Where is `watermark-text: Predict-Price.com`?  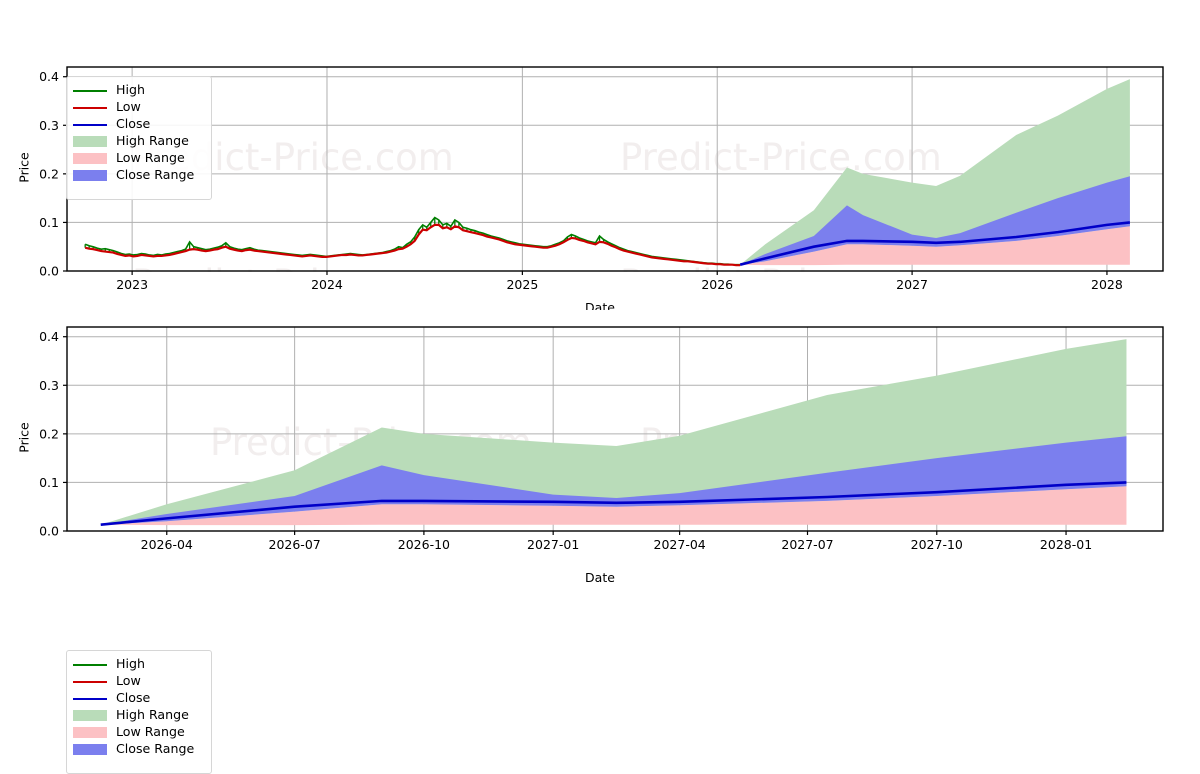
watermark-text: Predict-Price.com is located at coordinates (781, 157).